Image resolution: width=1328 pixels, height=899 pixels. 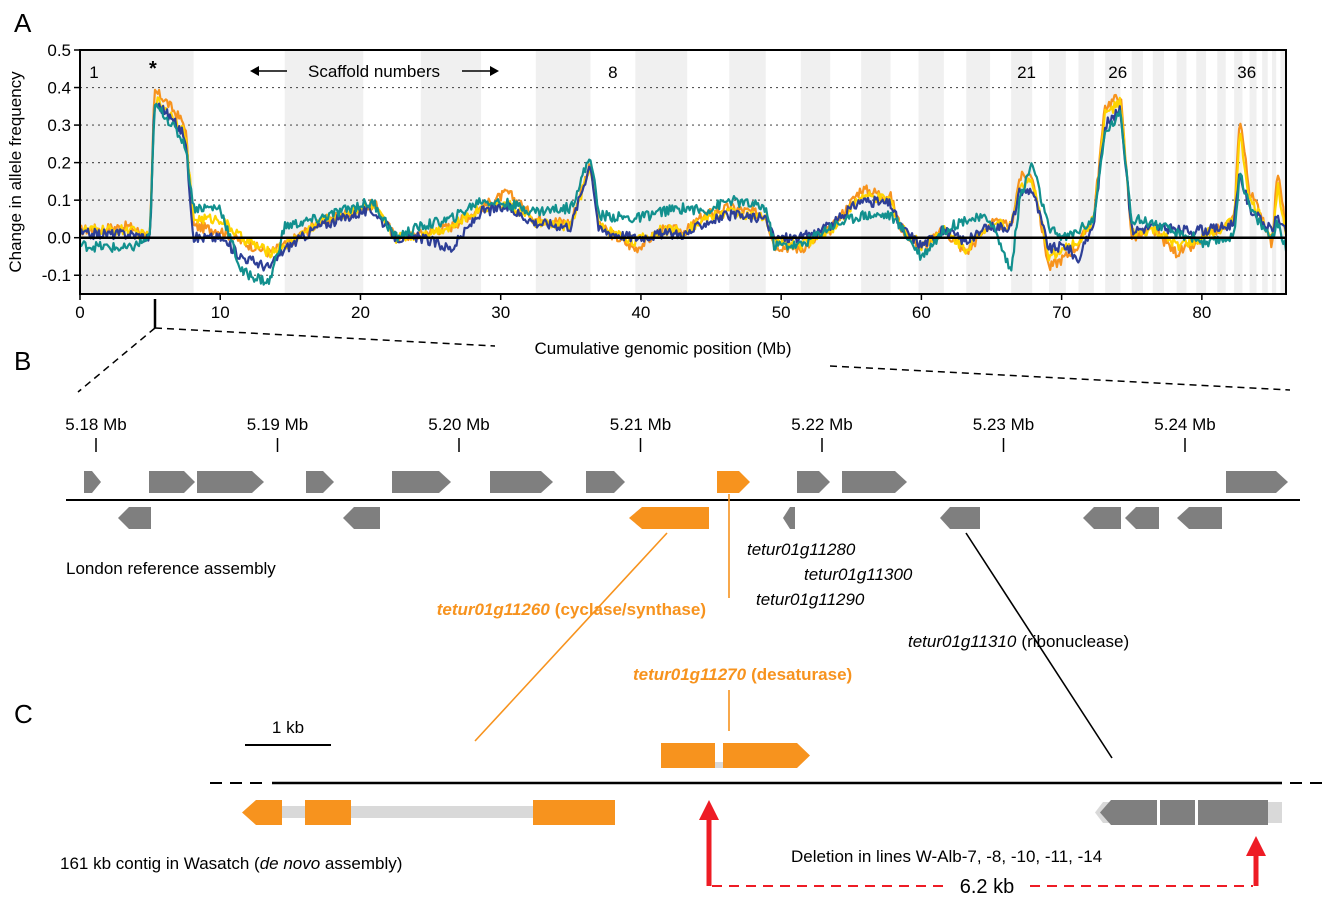 What do you see at coordinates (686, 482) in the screenshot?
I see `forward-genes` at bounding box center [686, 482].